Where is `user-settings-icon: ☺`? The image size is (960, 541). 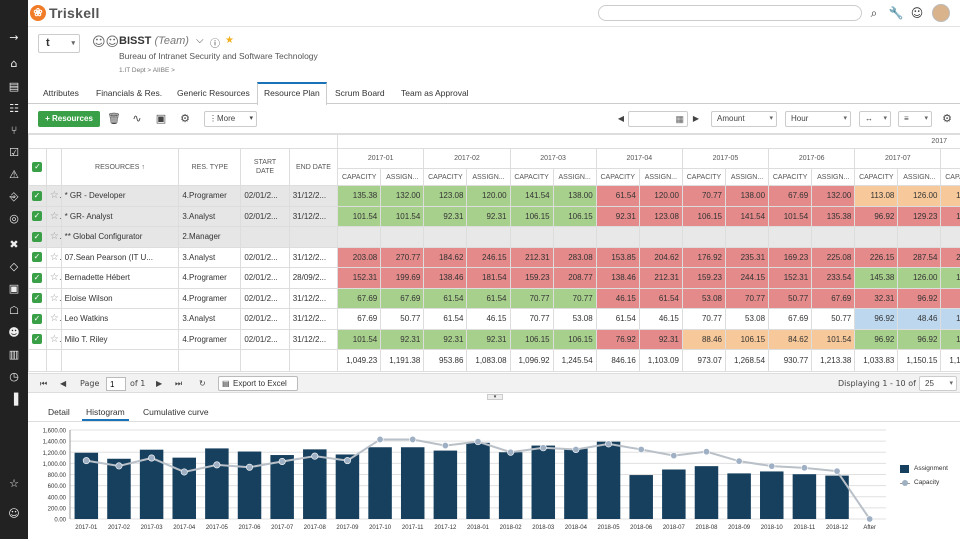
user-settings-icon: ☺ is located at coordinates (917, 13).